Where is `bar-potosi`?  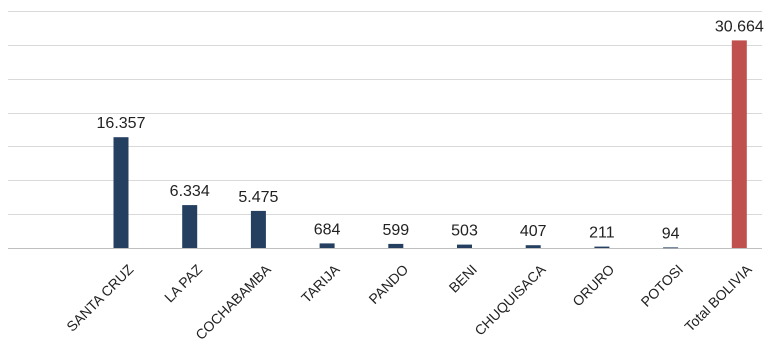
bar-potosi is located at coordinates (671, 248).